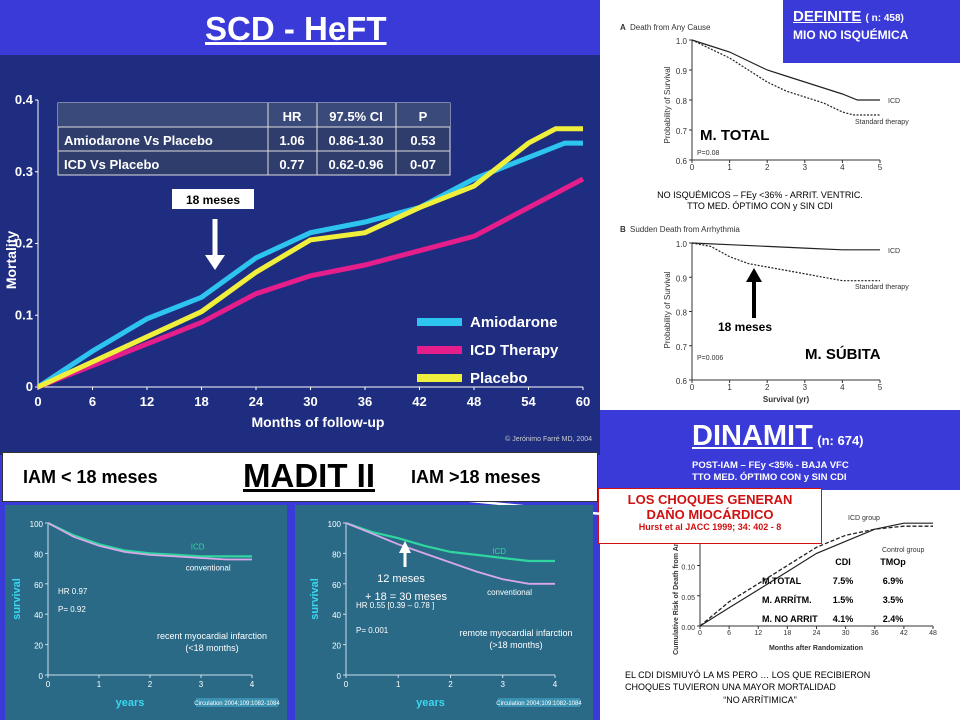  What do you see at coordinates (893, 562) in the screenshot?
I see `dinamit-table-header: TMOp` at bounding box center [893, 562].